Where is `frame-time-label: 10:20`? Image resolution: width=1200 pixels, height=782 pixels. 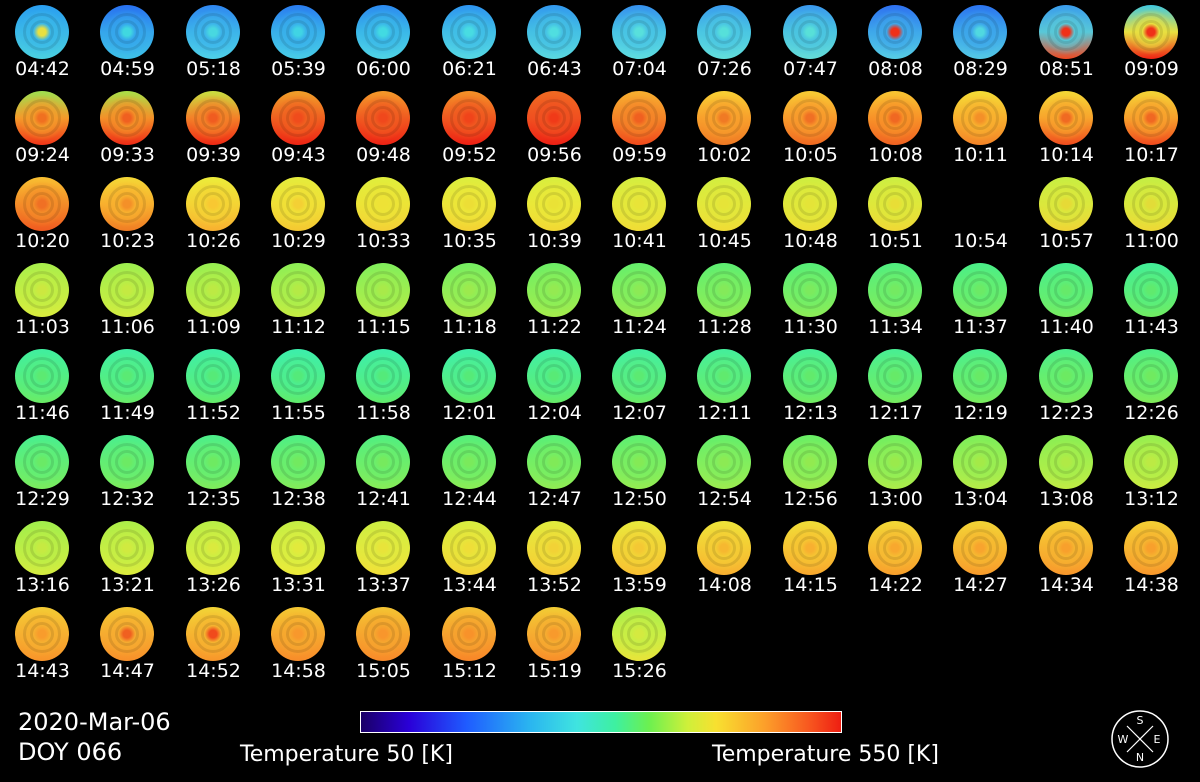
frame-time-label: 10:20 is located at coordinates (42, 241).